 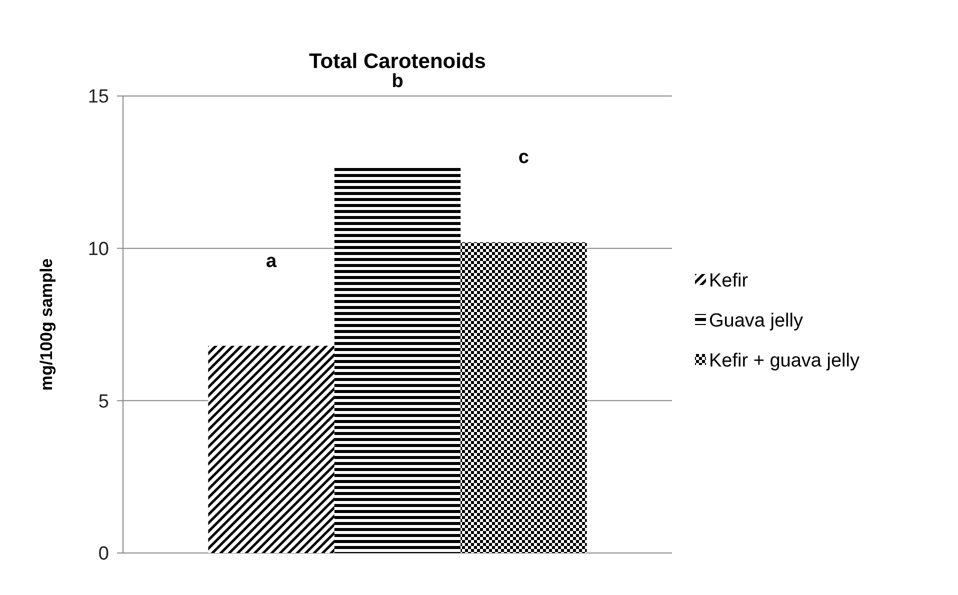 I want to click on legend-label: Guava jelly, so click(x=756, y=321).